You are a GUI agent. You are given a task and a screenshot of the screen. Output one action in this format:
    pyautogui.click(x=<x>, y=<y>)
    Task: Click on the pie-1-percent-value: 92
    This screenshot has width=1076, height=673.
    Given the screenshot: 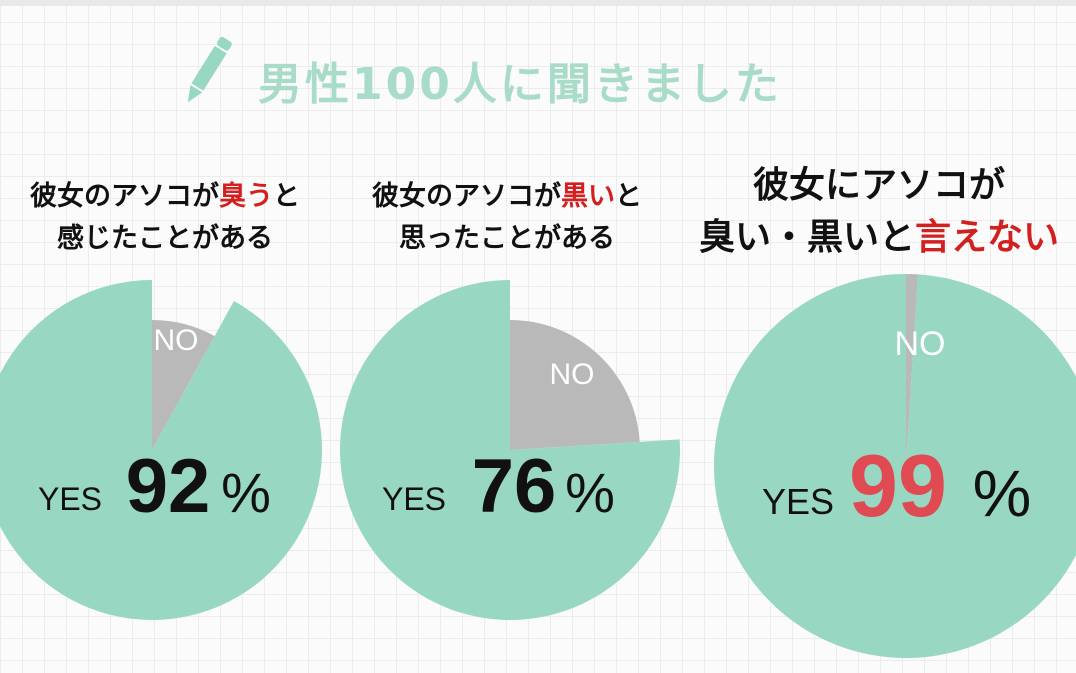 What is the action you would take?
    pyautogui.click(x=168, y=486)
    